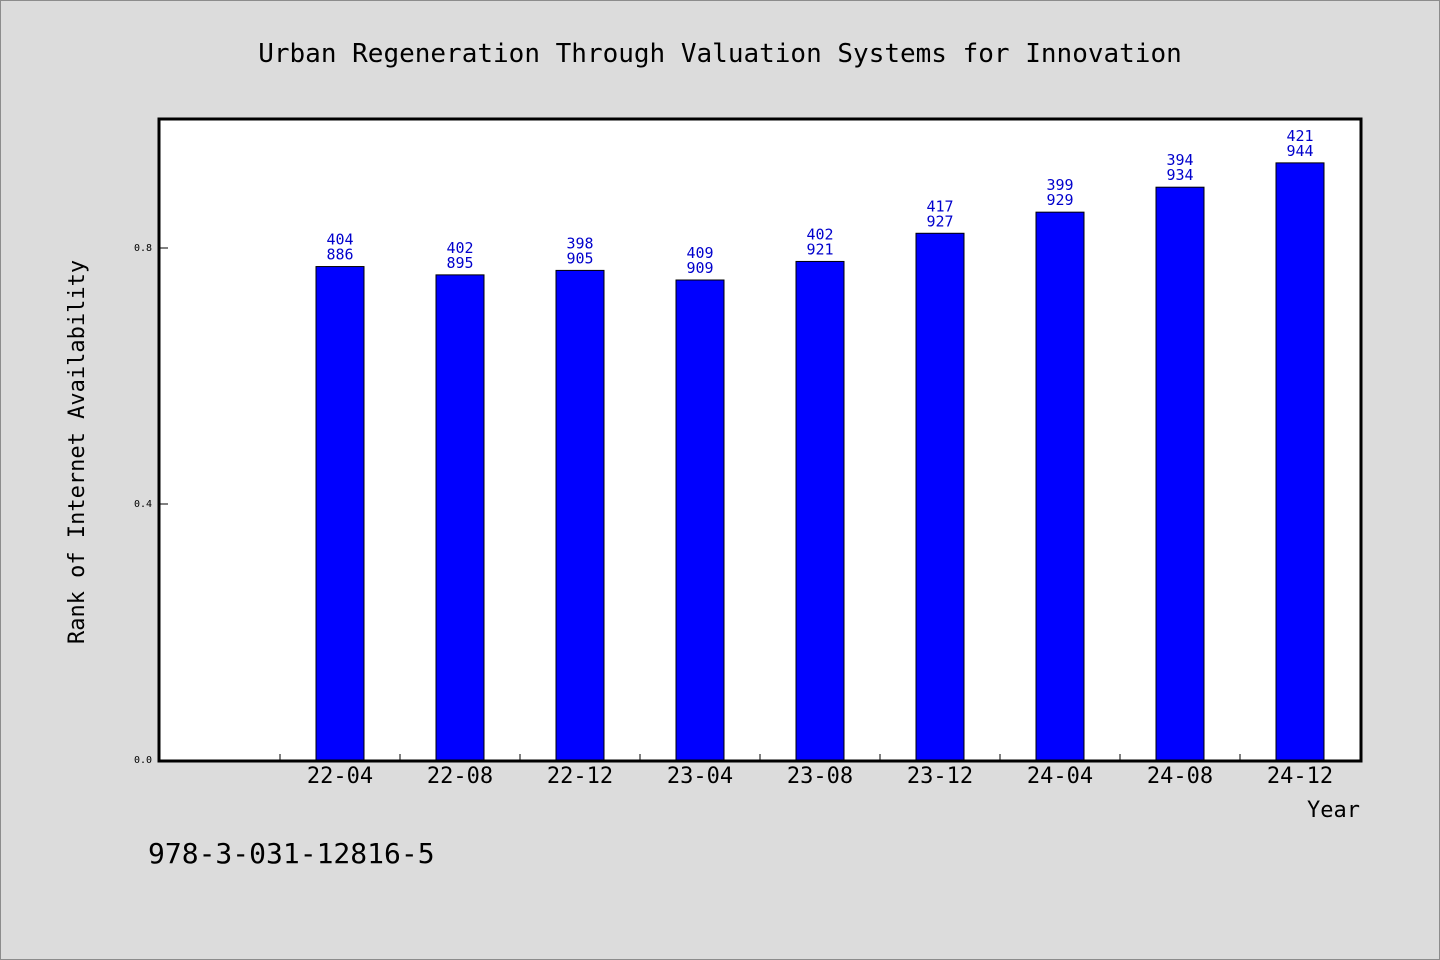 The image size is (1440, 960). What do you see at coordinates (579, 243) in the screenshot?
I see `data-label-top: 398` at bounding box center [579, 243].